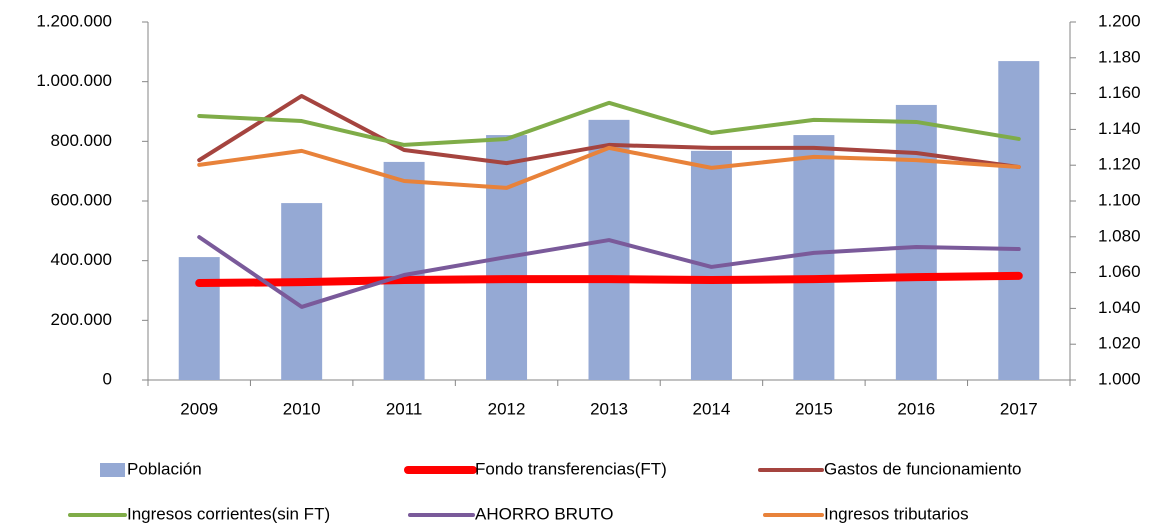 The image size is (1164, 531). I want to click on y2-tick-label: 1.160, so click(1119, 92).